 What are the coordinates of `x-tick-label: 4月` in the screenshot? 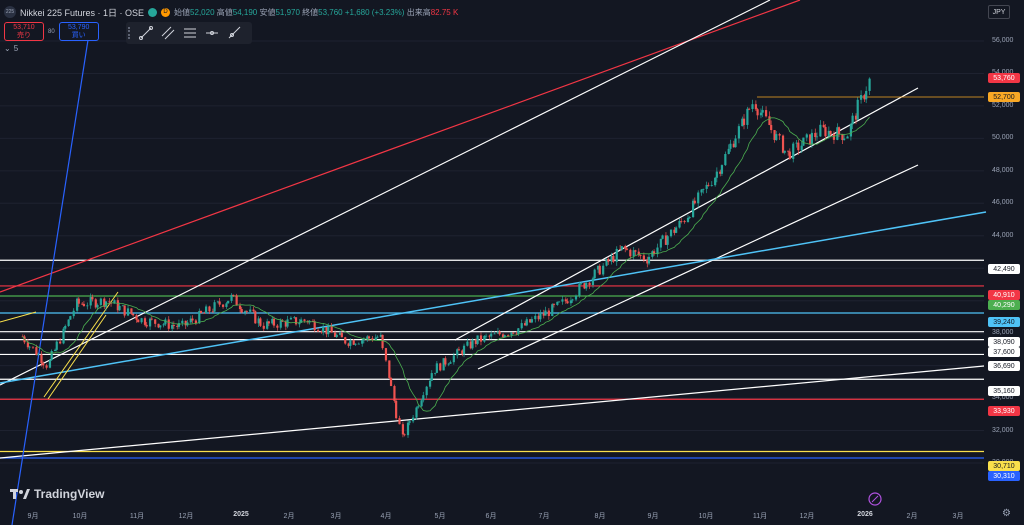 It's located at (386, 516).